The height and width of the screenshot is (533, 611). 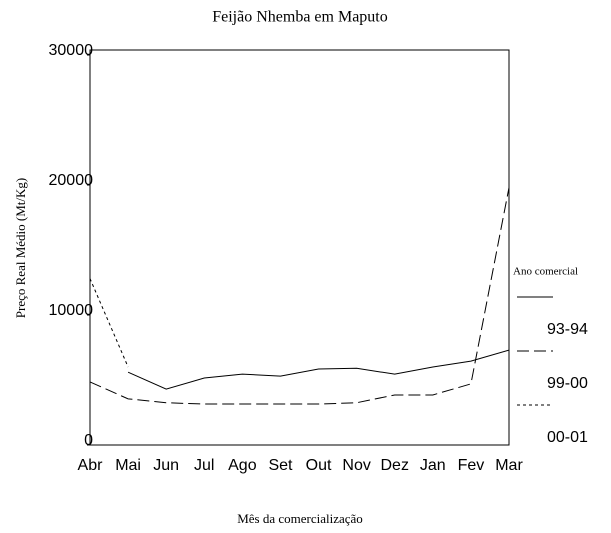 What do you see at coordinates (567, 437) in the screenshot?
I see `legend-label: 00-01` at bounding box center [567, 437].